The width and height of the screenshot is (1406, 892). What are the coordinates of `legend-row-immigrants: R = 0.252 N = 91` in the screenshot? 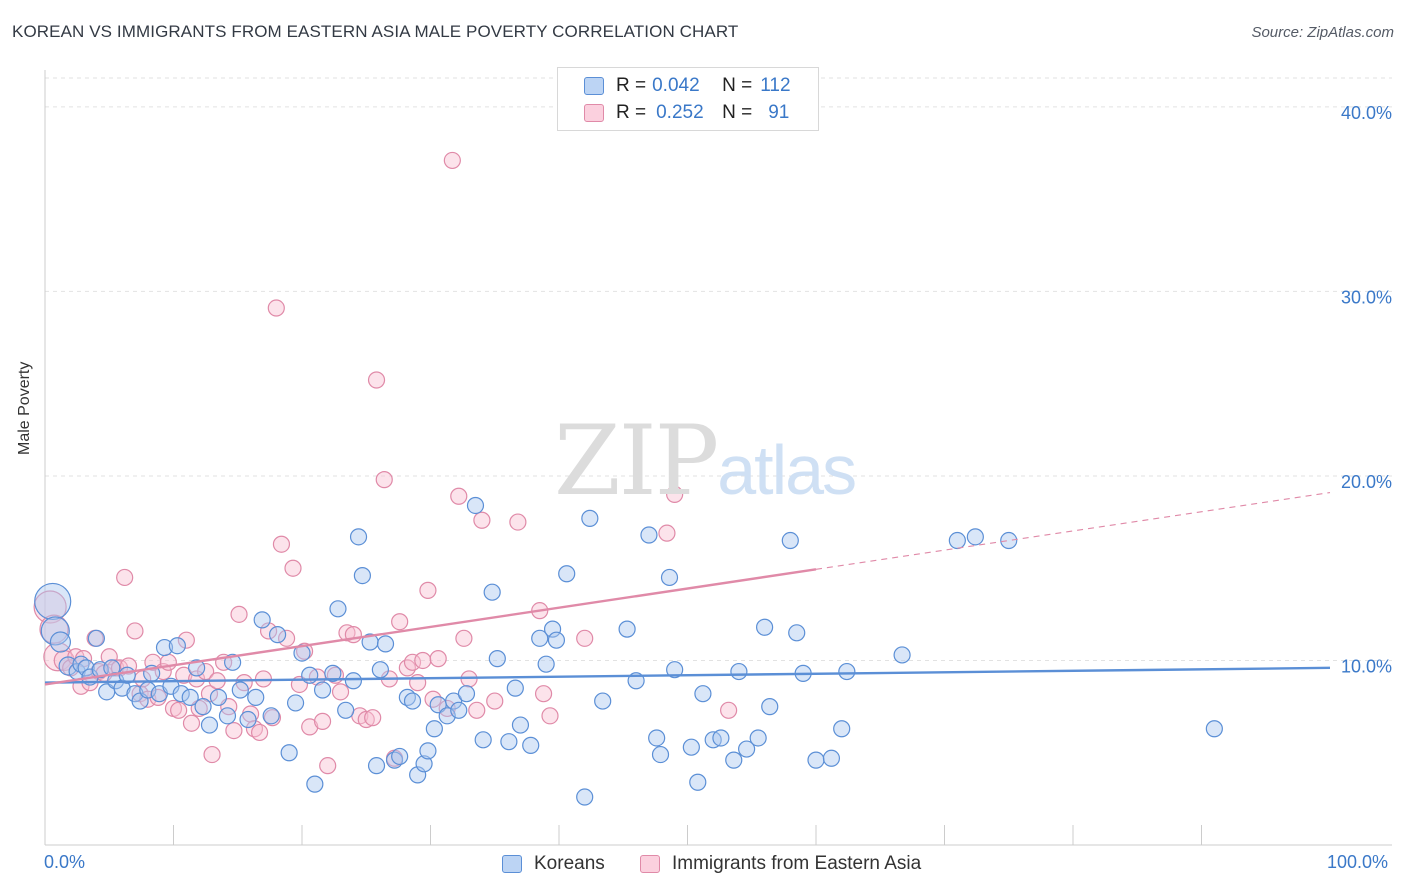 It's located at (686, 113).